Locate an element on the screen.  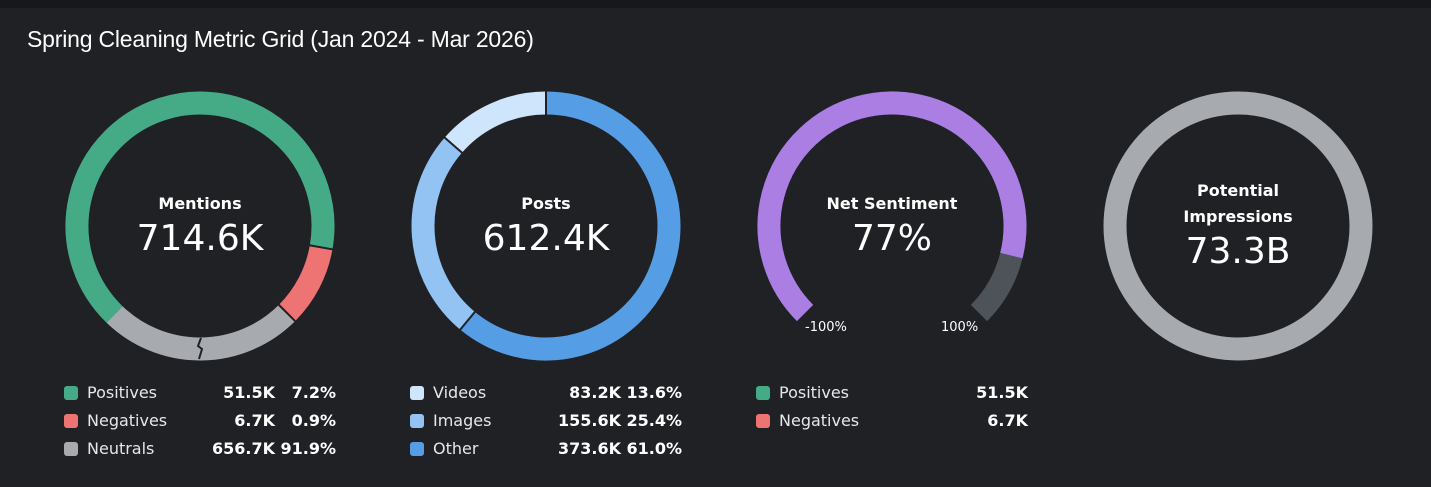
impressions-label-line1: Potential is located at coordinates (1238, 190).